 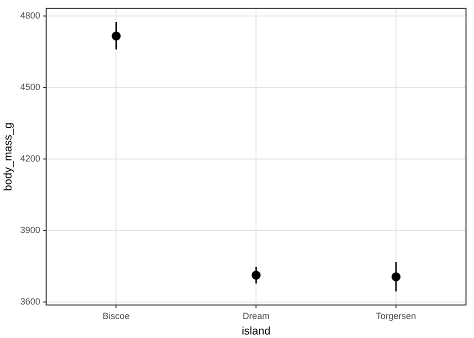 What do you see at coordinates (30, 230) in the screenshot?
I see `y-tick-label: 3900` at bounding box center [30, 230].